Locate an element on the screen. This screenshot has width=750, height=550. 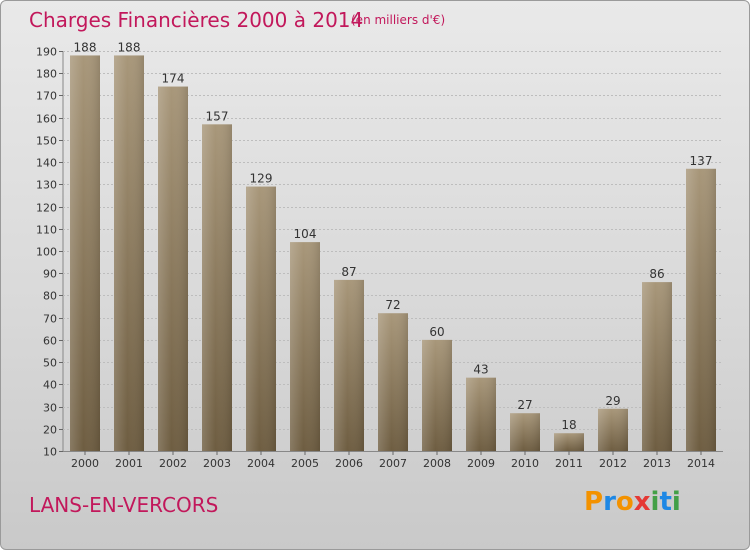
y-tick-label: 40 is located at coordinates (50, 385).